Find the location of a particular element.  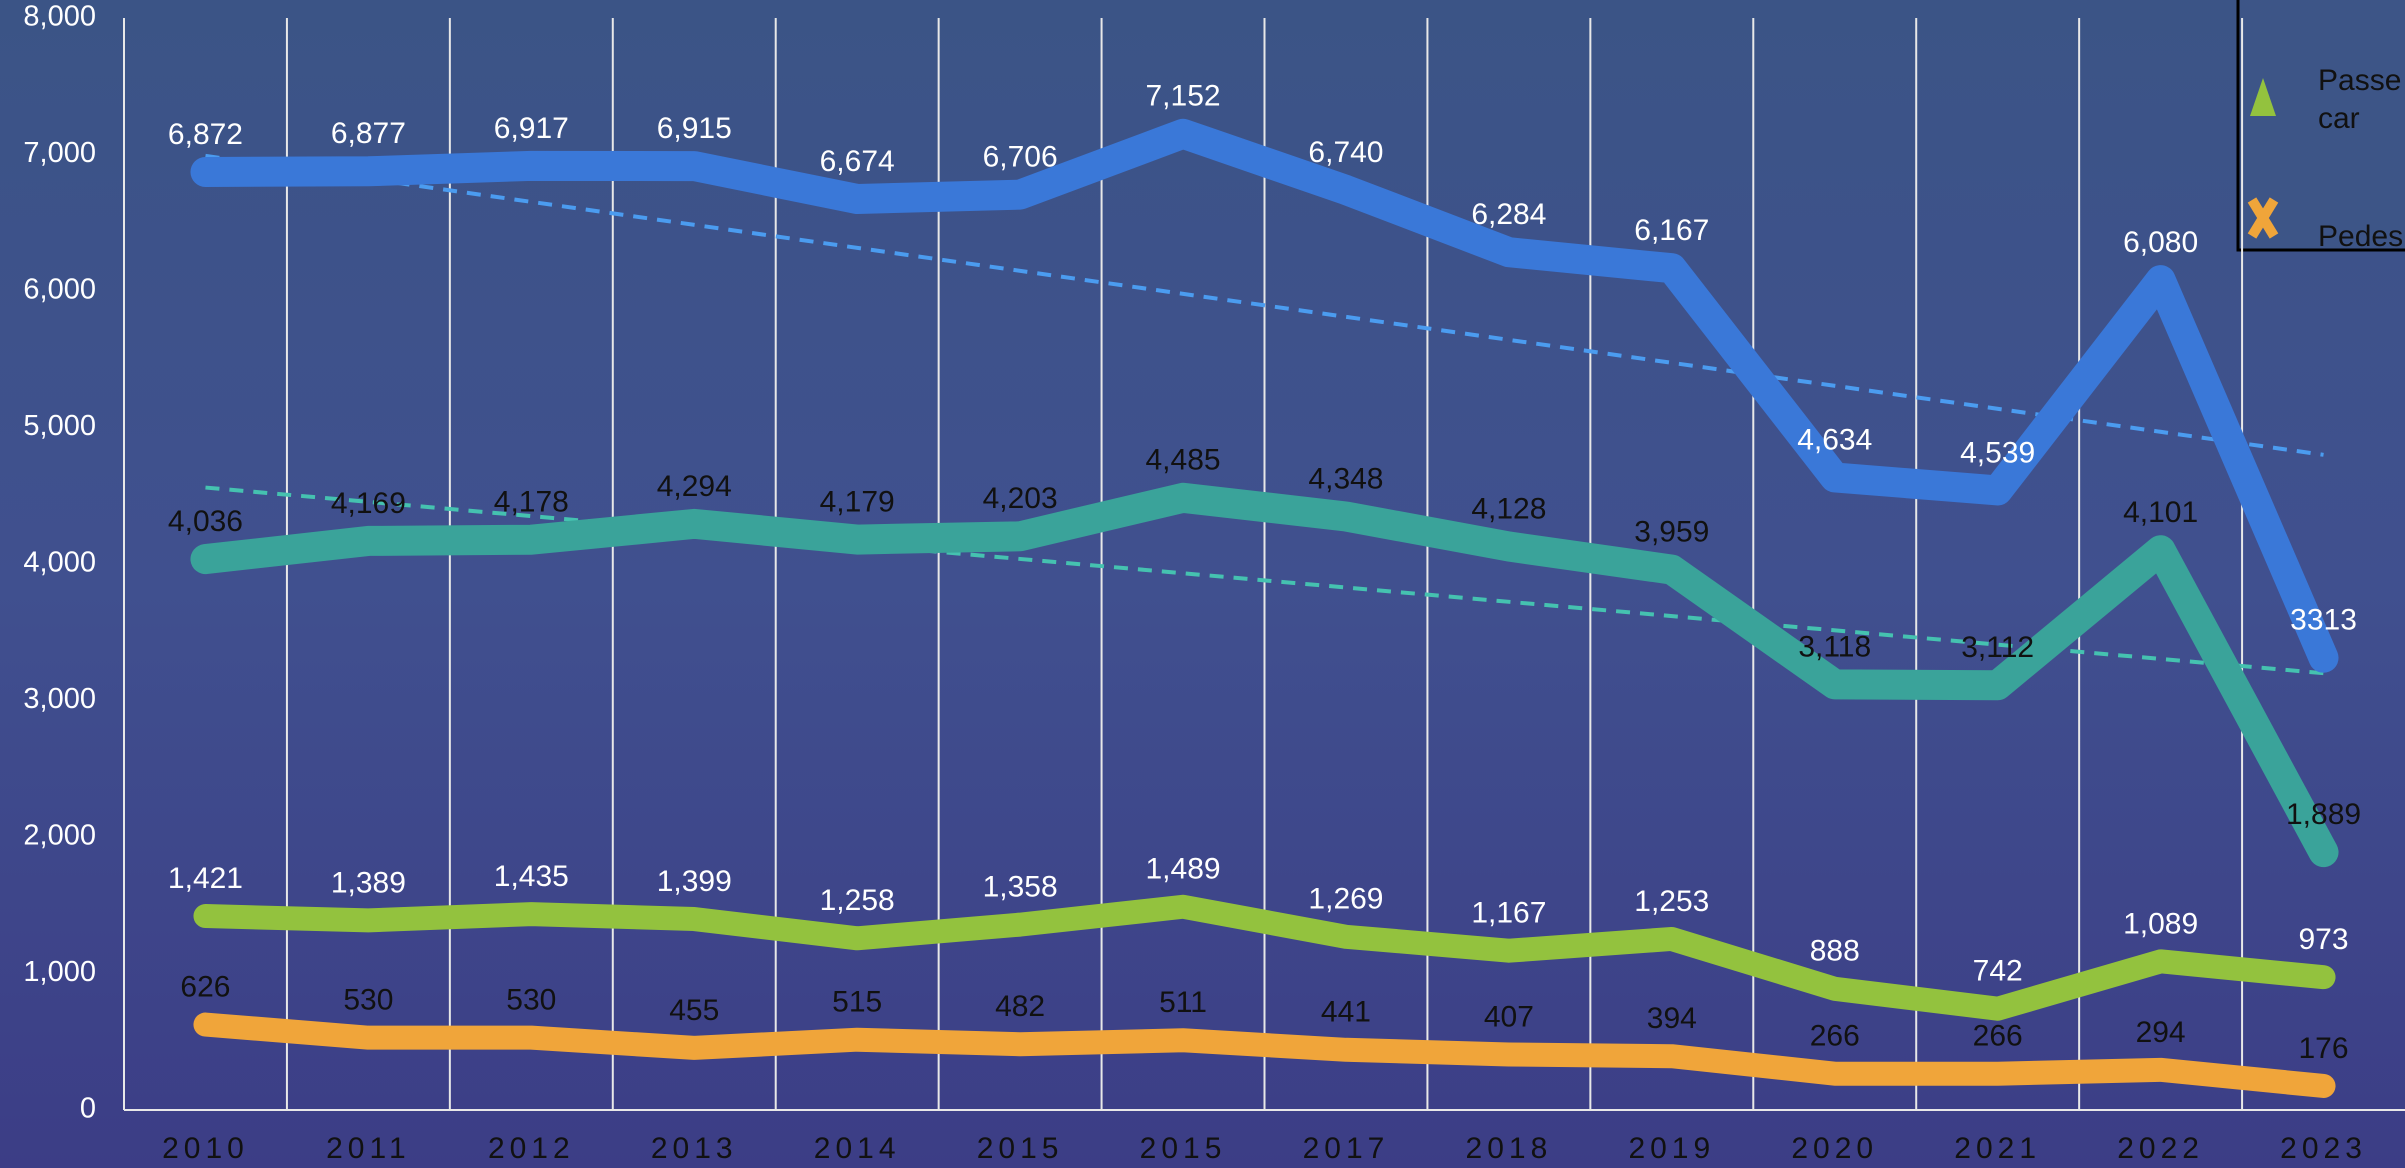

x-tick-label: 2020 is located at coordinates (1834, 1148).